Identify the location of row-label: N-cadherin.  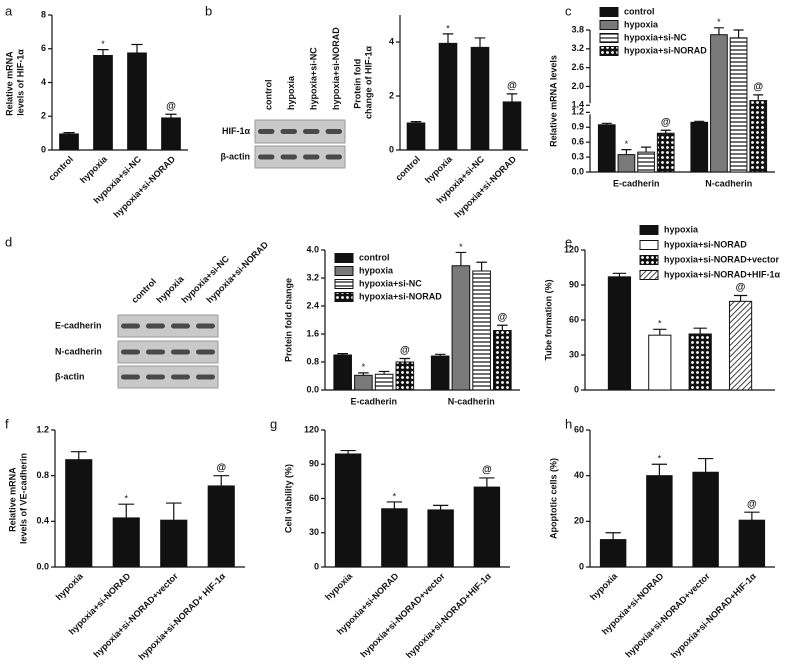
(78, 351).